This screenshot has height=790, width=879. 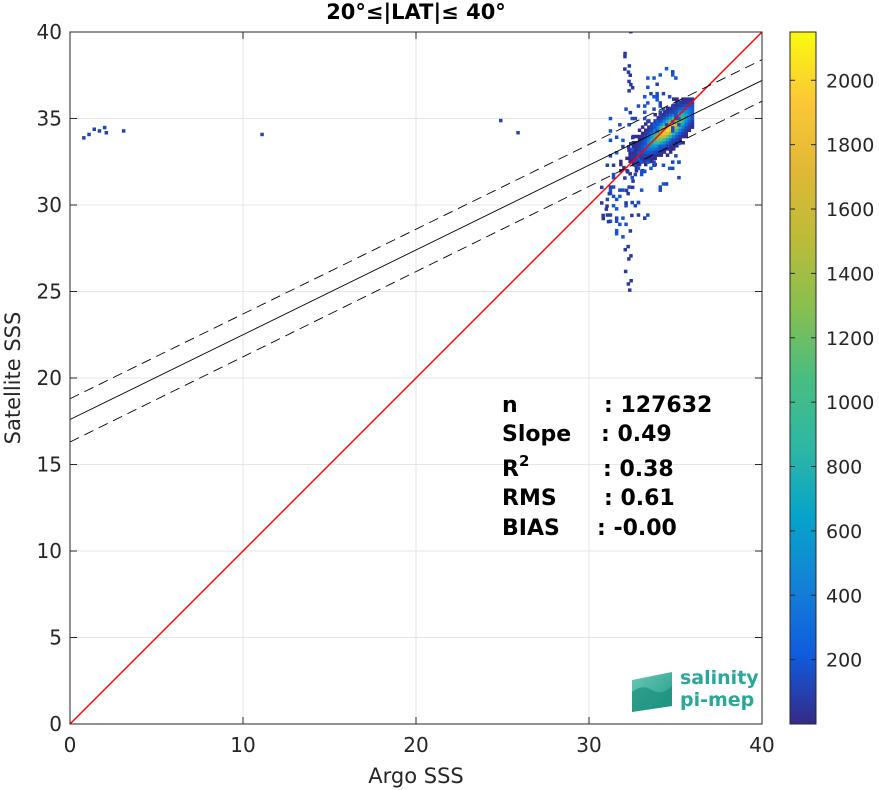 I want to click on y-tick-label: 35, so click(x=49, y=119).